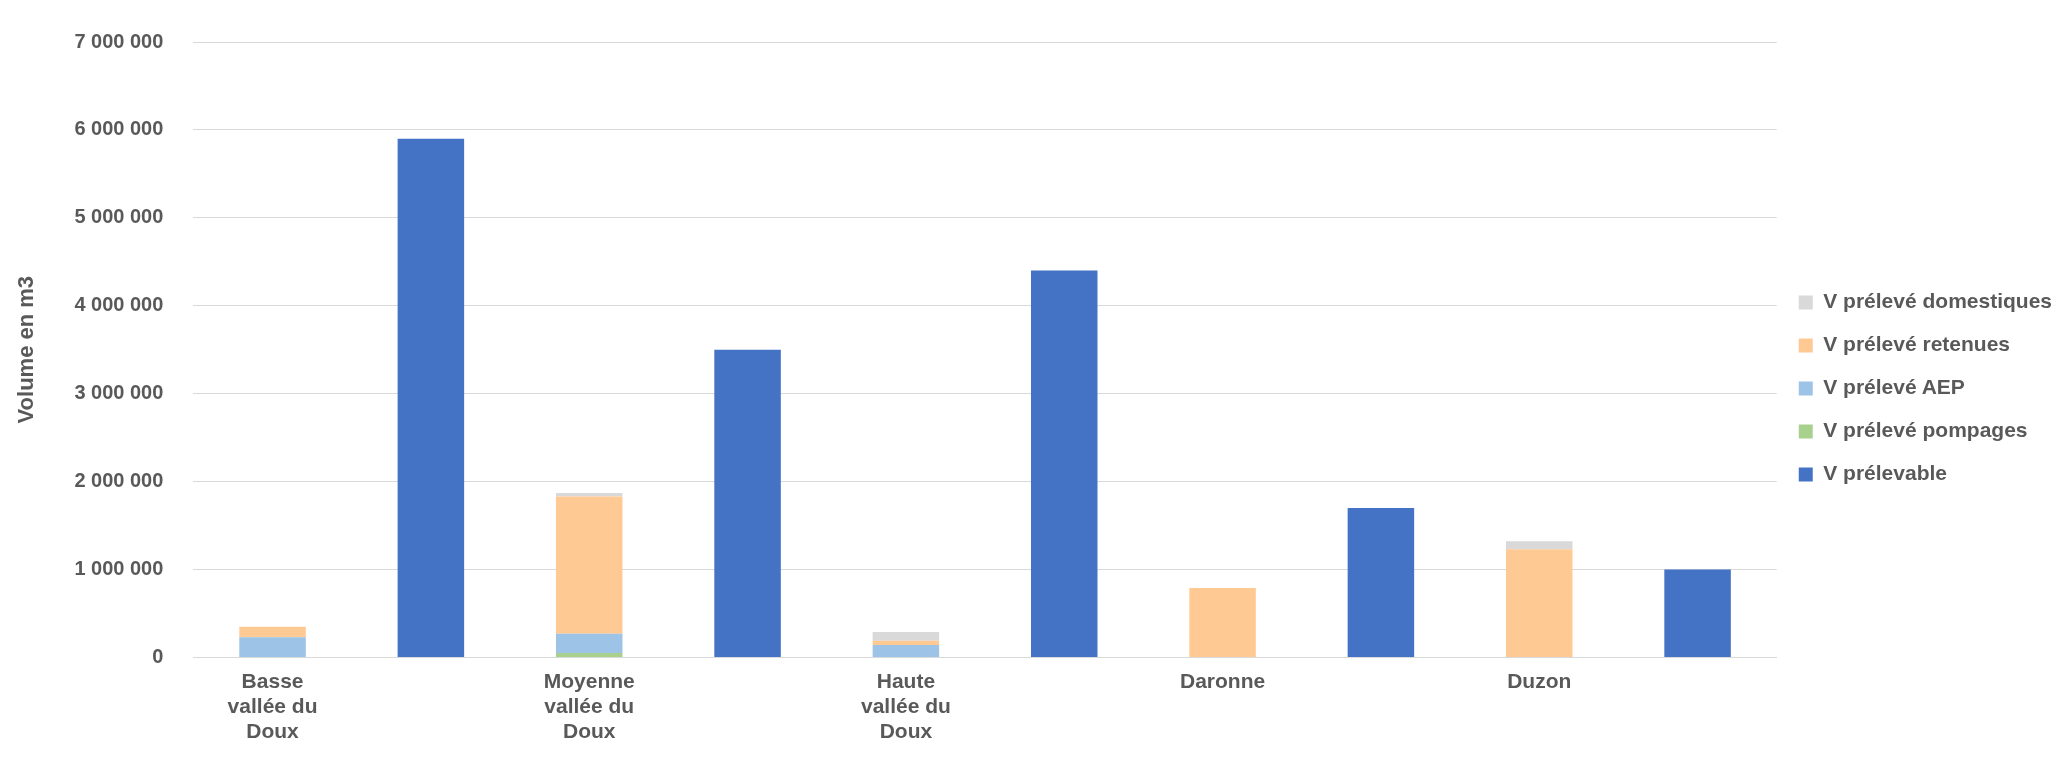  I want to click on x-tick-label: Daronne, so click(1222, 680).